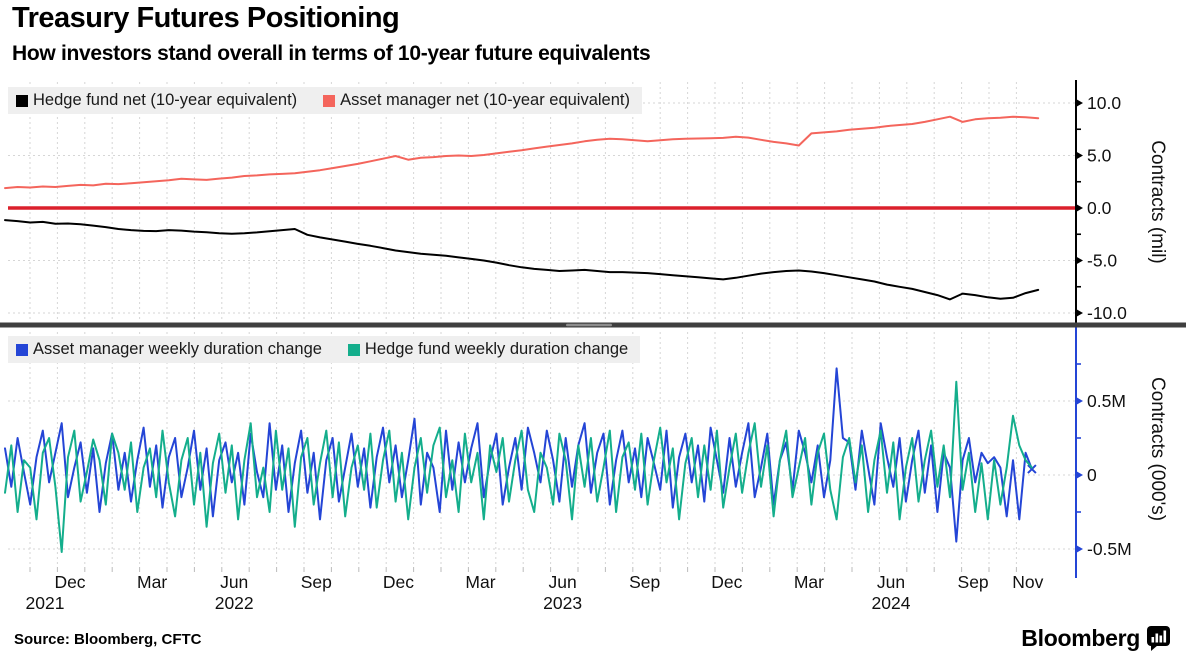  Describe the element at coordinates (562, 603) in the screenshot. I see `x-axis-year-label: 2023` at that location.